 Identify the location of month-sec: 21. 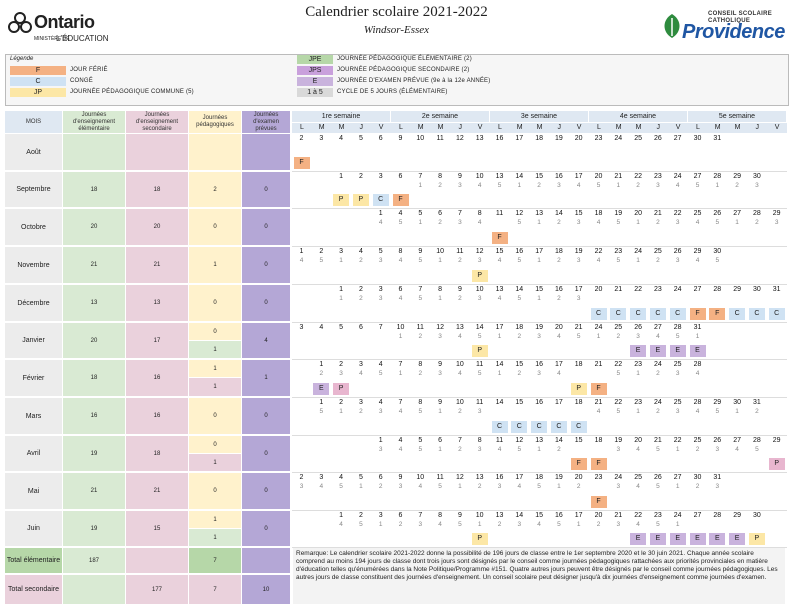
(157, 265).